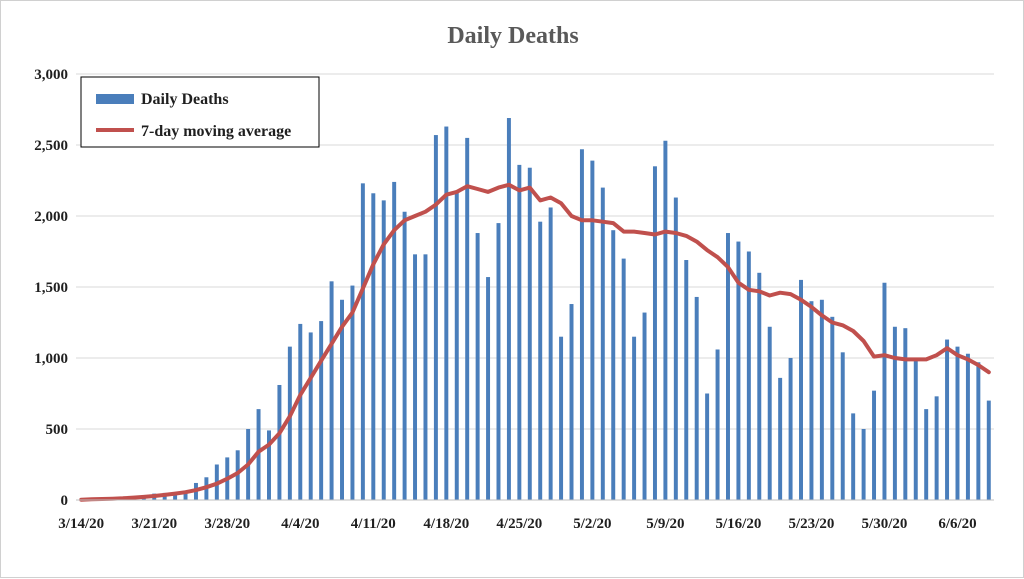 This screenshot has width=1024, height=579. I want to click on x-tick-label-7: 5/2/20, so click(592, 524).